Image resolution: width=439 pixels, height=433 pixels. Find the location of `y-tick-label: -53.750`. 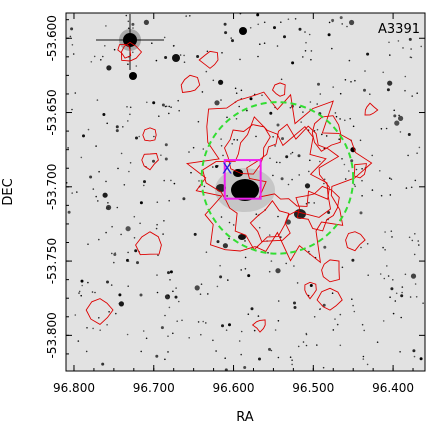

y-tick-label: -53.750 is located at coordinates (52, 261).